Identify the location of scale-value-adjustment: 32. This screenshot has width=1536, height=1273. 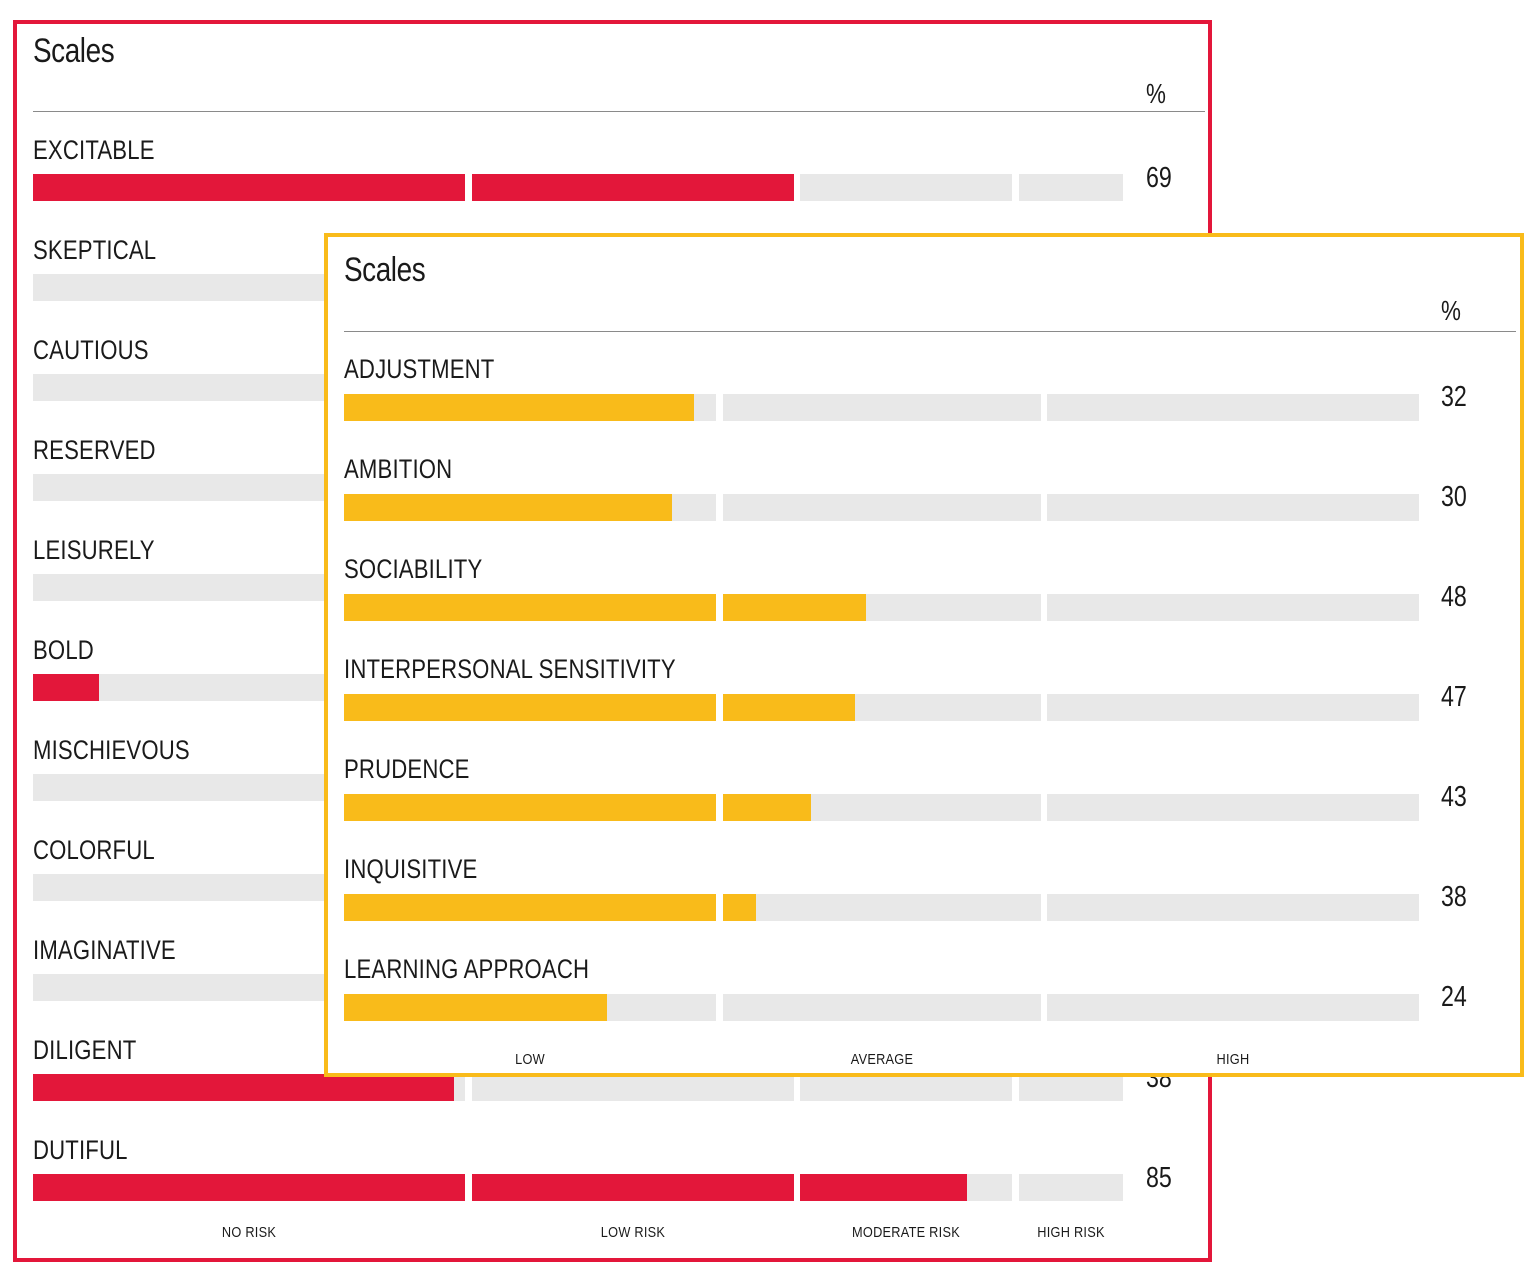
(1454, 397).